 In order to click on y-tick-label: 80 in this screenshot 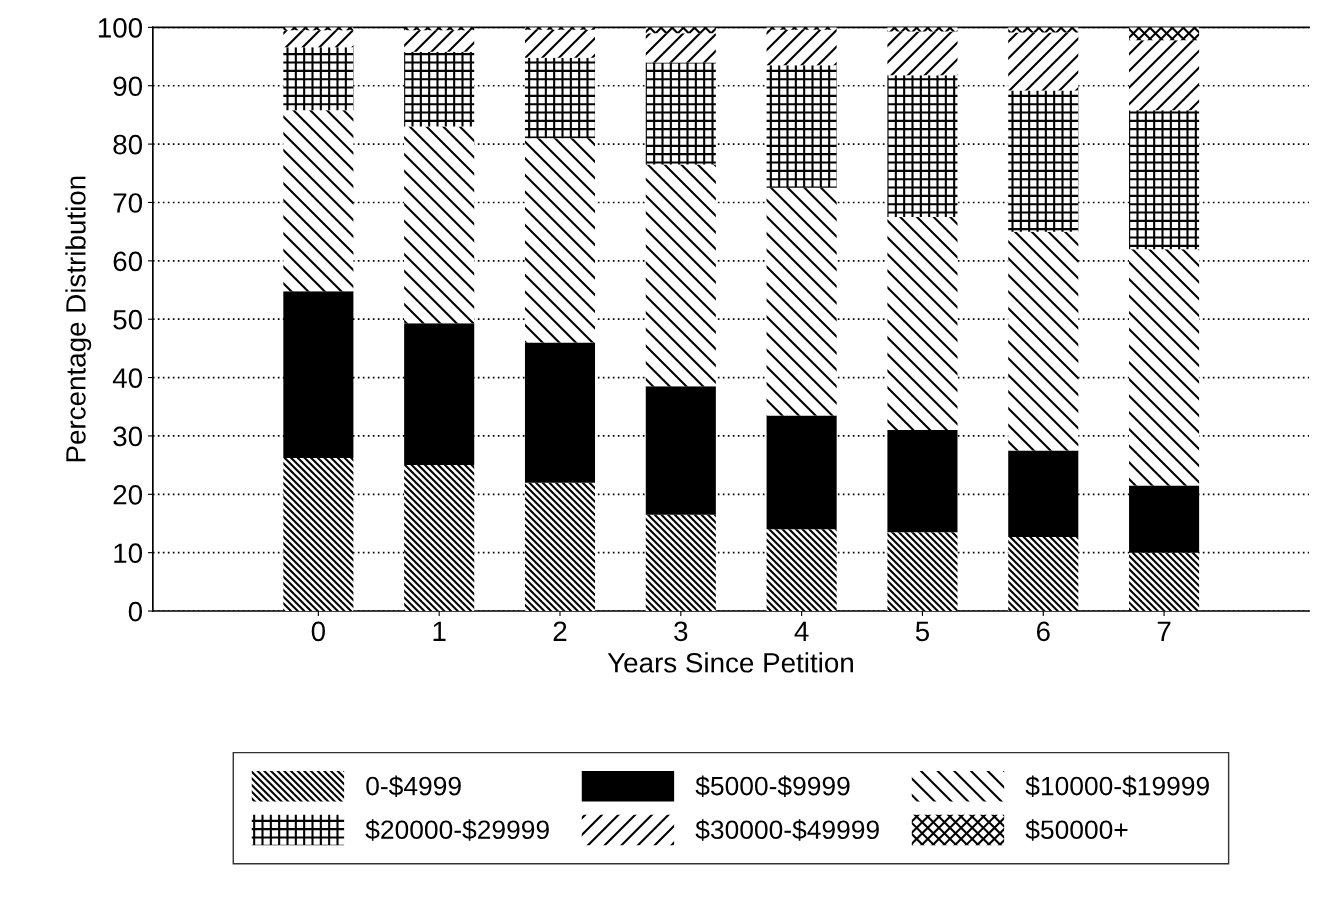, I will do `click(128, 144)`.